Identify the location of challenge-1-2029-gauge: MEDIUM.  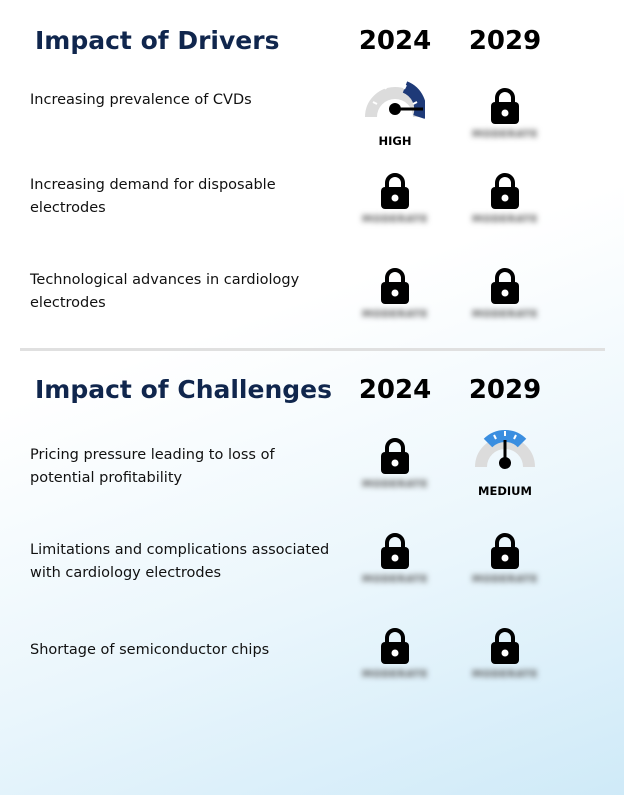
(505, 463).